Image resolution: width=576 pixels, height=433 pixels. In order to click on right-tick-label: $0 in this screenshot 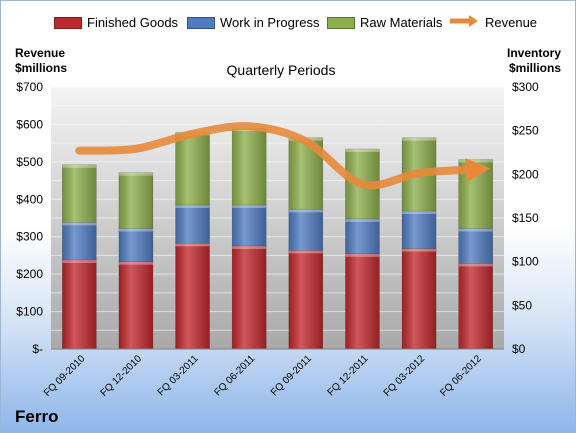, I will do `click(519, 349)`.